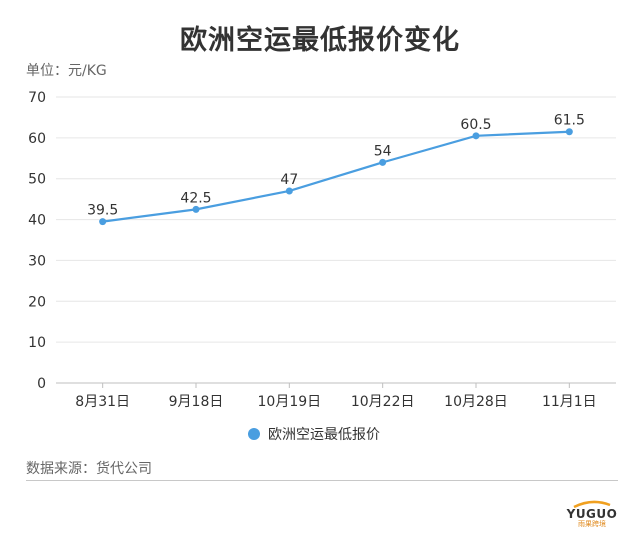  What do you see at coordinates (37, 343) in the screenshot?
I see `y-tick-label: 10` at bounding box center [37, 343].